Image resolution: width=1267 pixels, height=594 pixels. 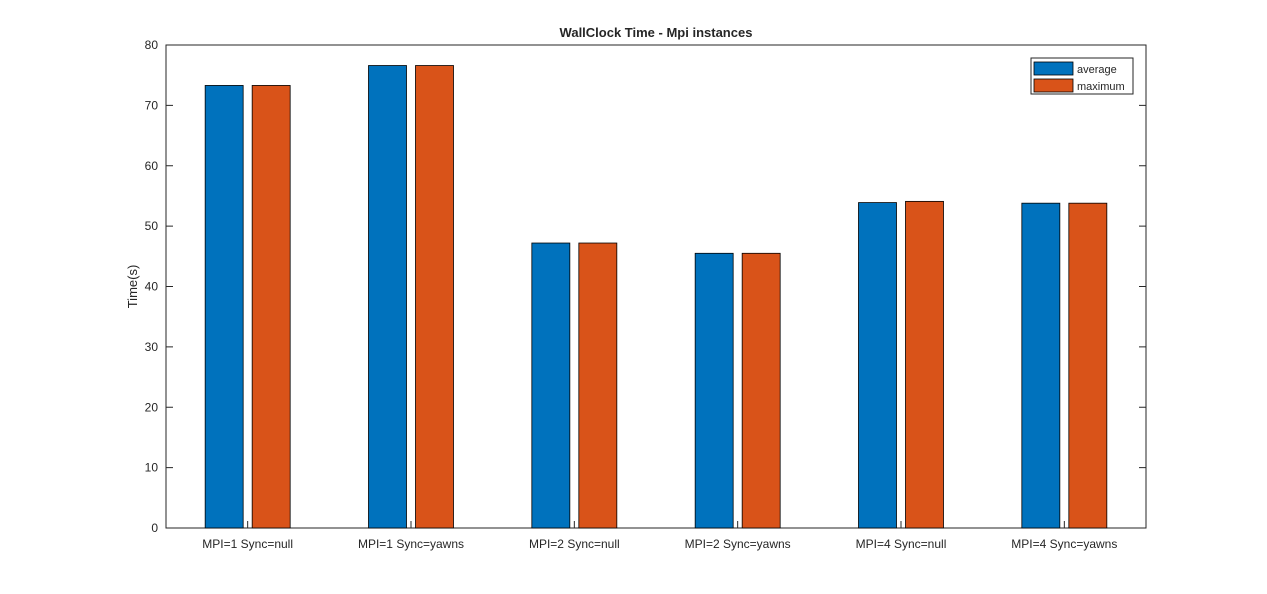 What do you see at coordinates (152, 347) in the screenshot?
I see `y-tick-label: 30` at bounding box center [152, 347].